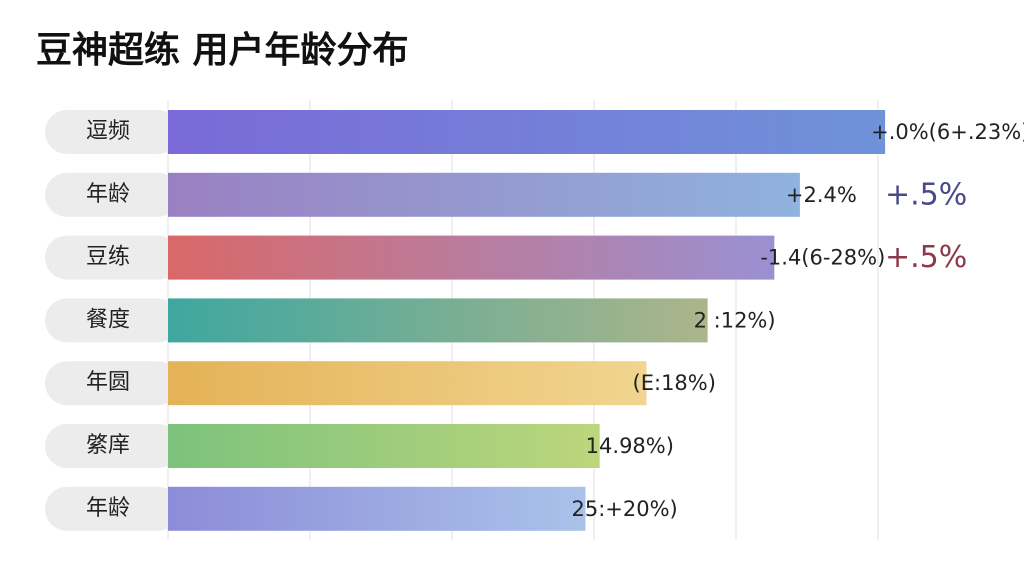  What do you see at coordinates (630, 446) in the screenshot?
I see `value-label: 14.98%)` at bounding box center [630, 446].